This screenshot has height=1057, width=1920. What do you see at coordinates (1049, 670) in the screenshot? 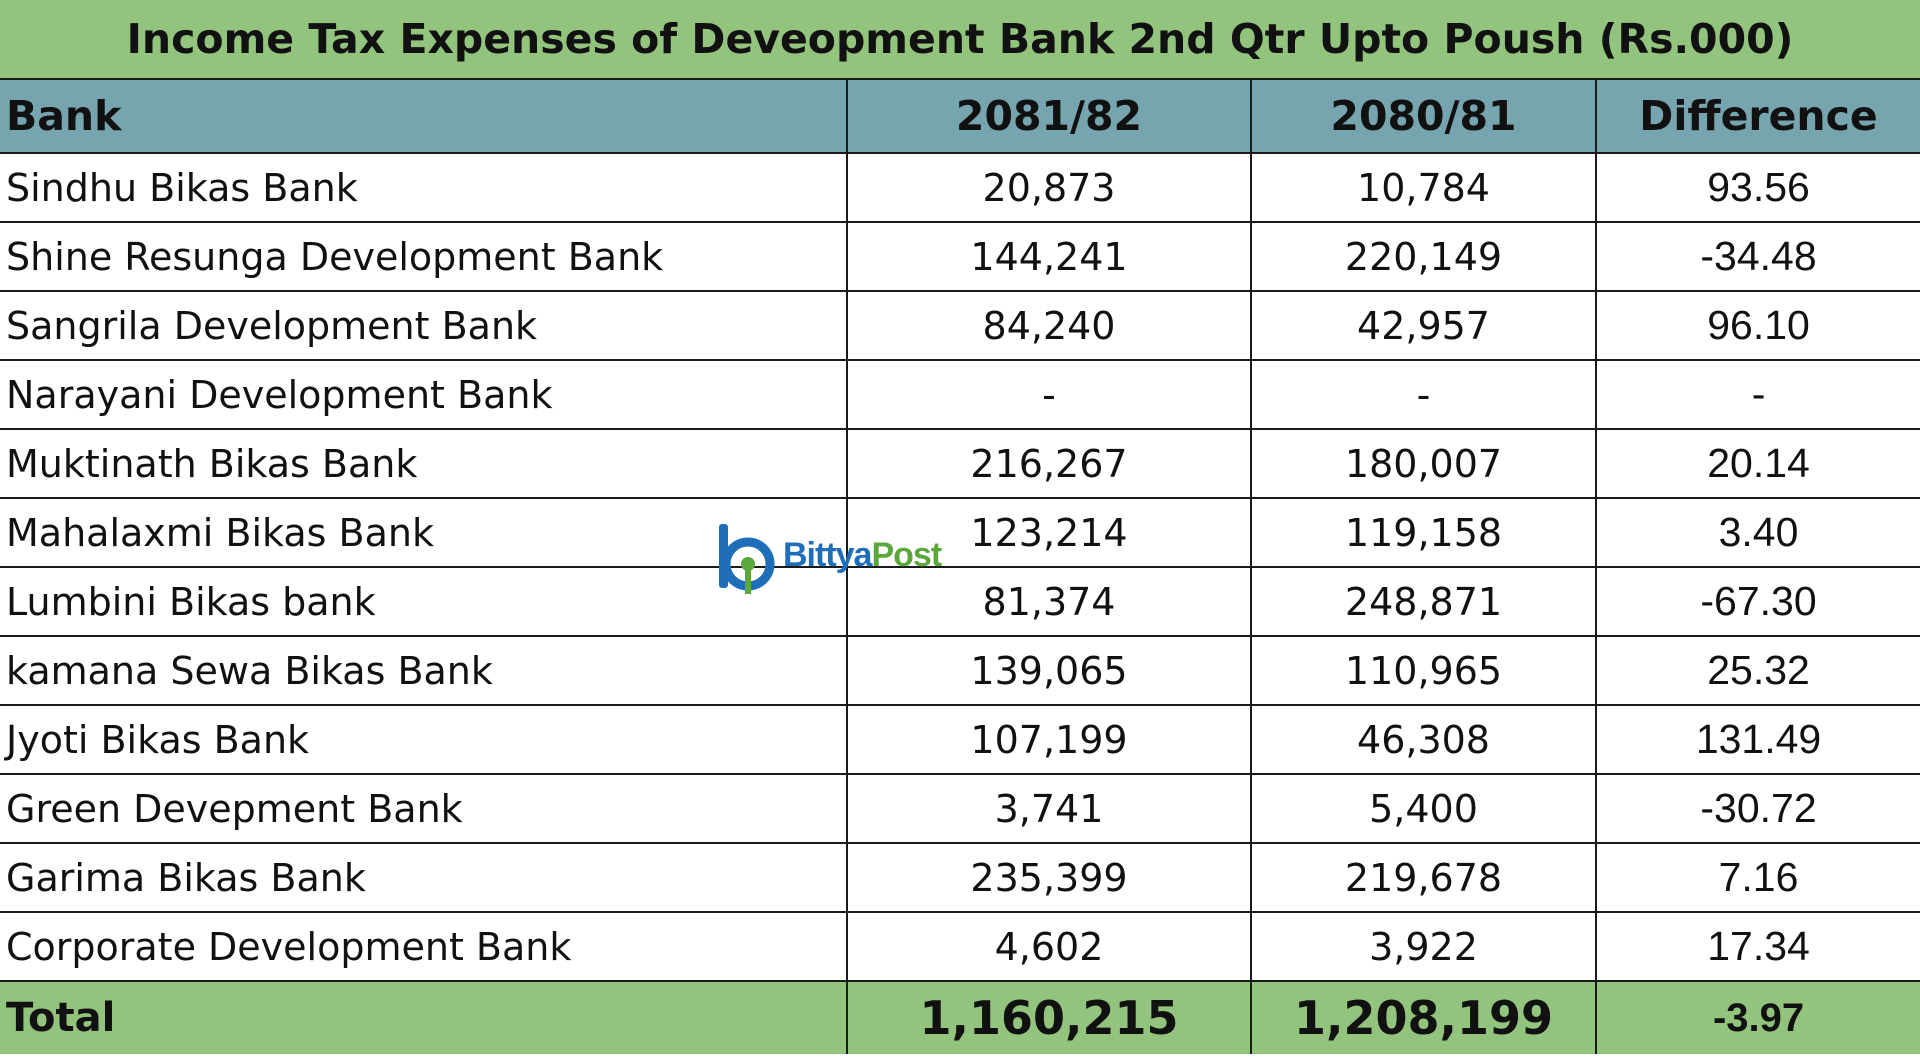
I see `value-2081-82-cell: 139,065` at bounding box center [1049, 670].